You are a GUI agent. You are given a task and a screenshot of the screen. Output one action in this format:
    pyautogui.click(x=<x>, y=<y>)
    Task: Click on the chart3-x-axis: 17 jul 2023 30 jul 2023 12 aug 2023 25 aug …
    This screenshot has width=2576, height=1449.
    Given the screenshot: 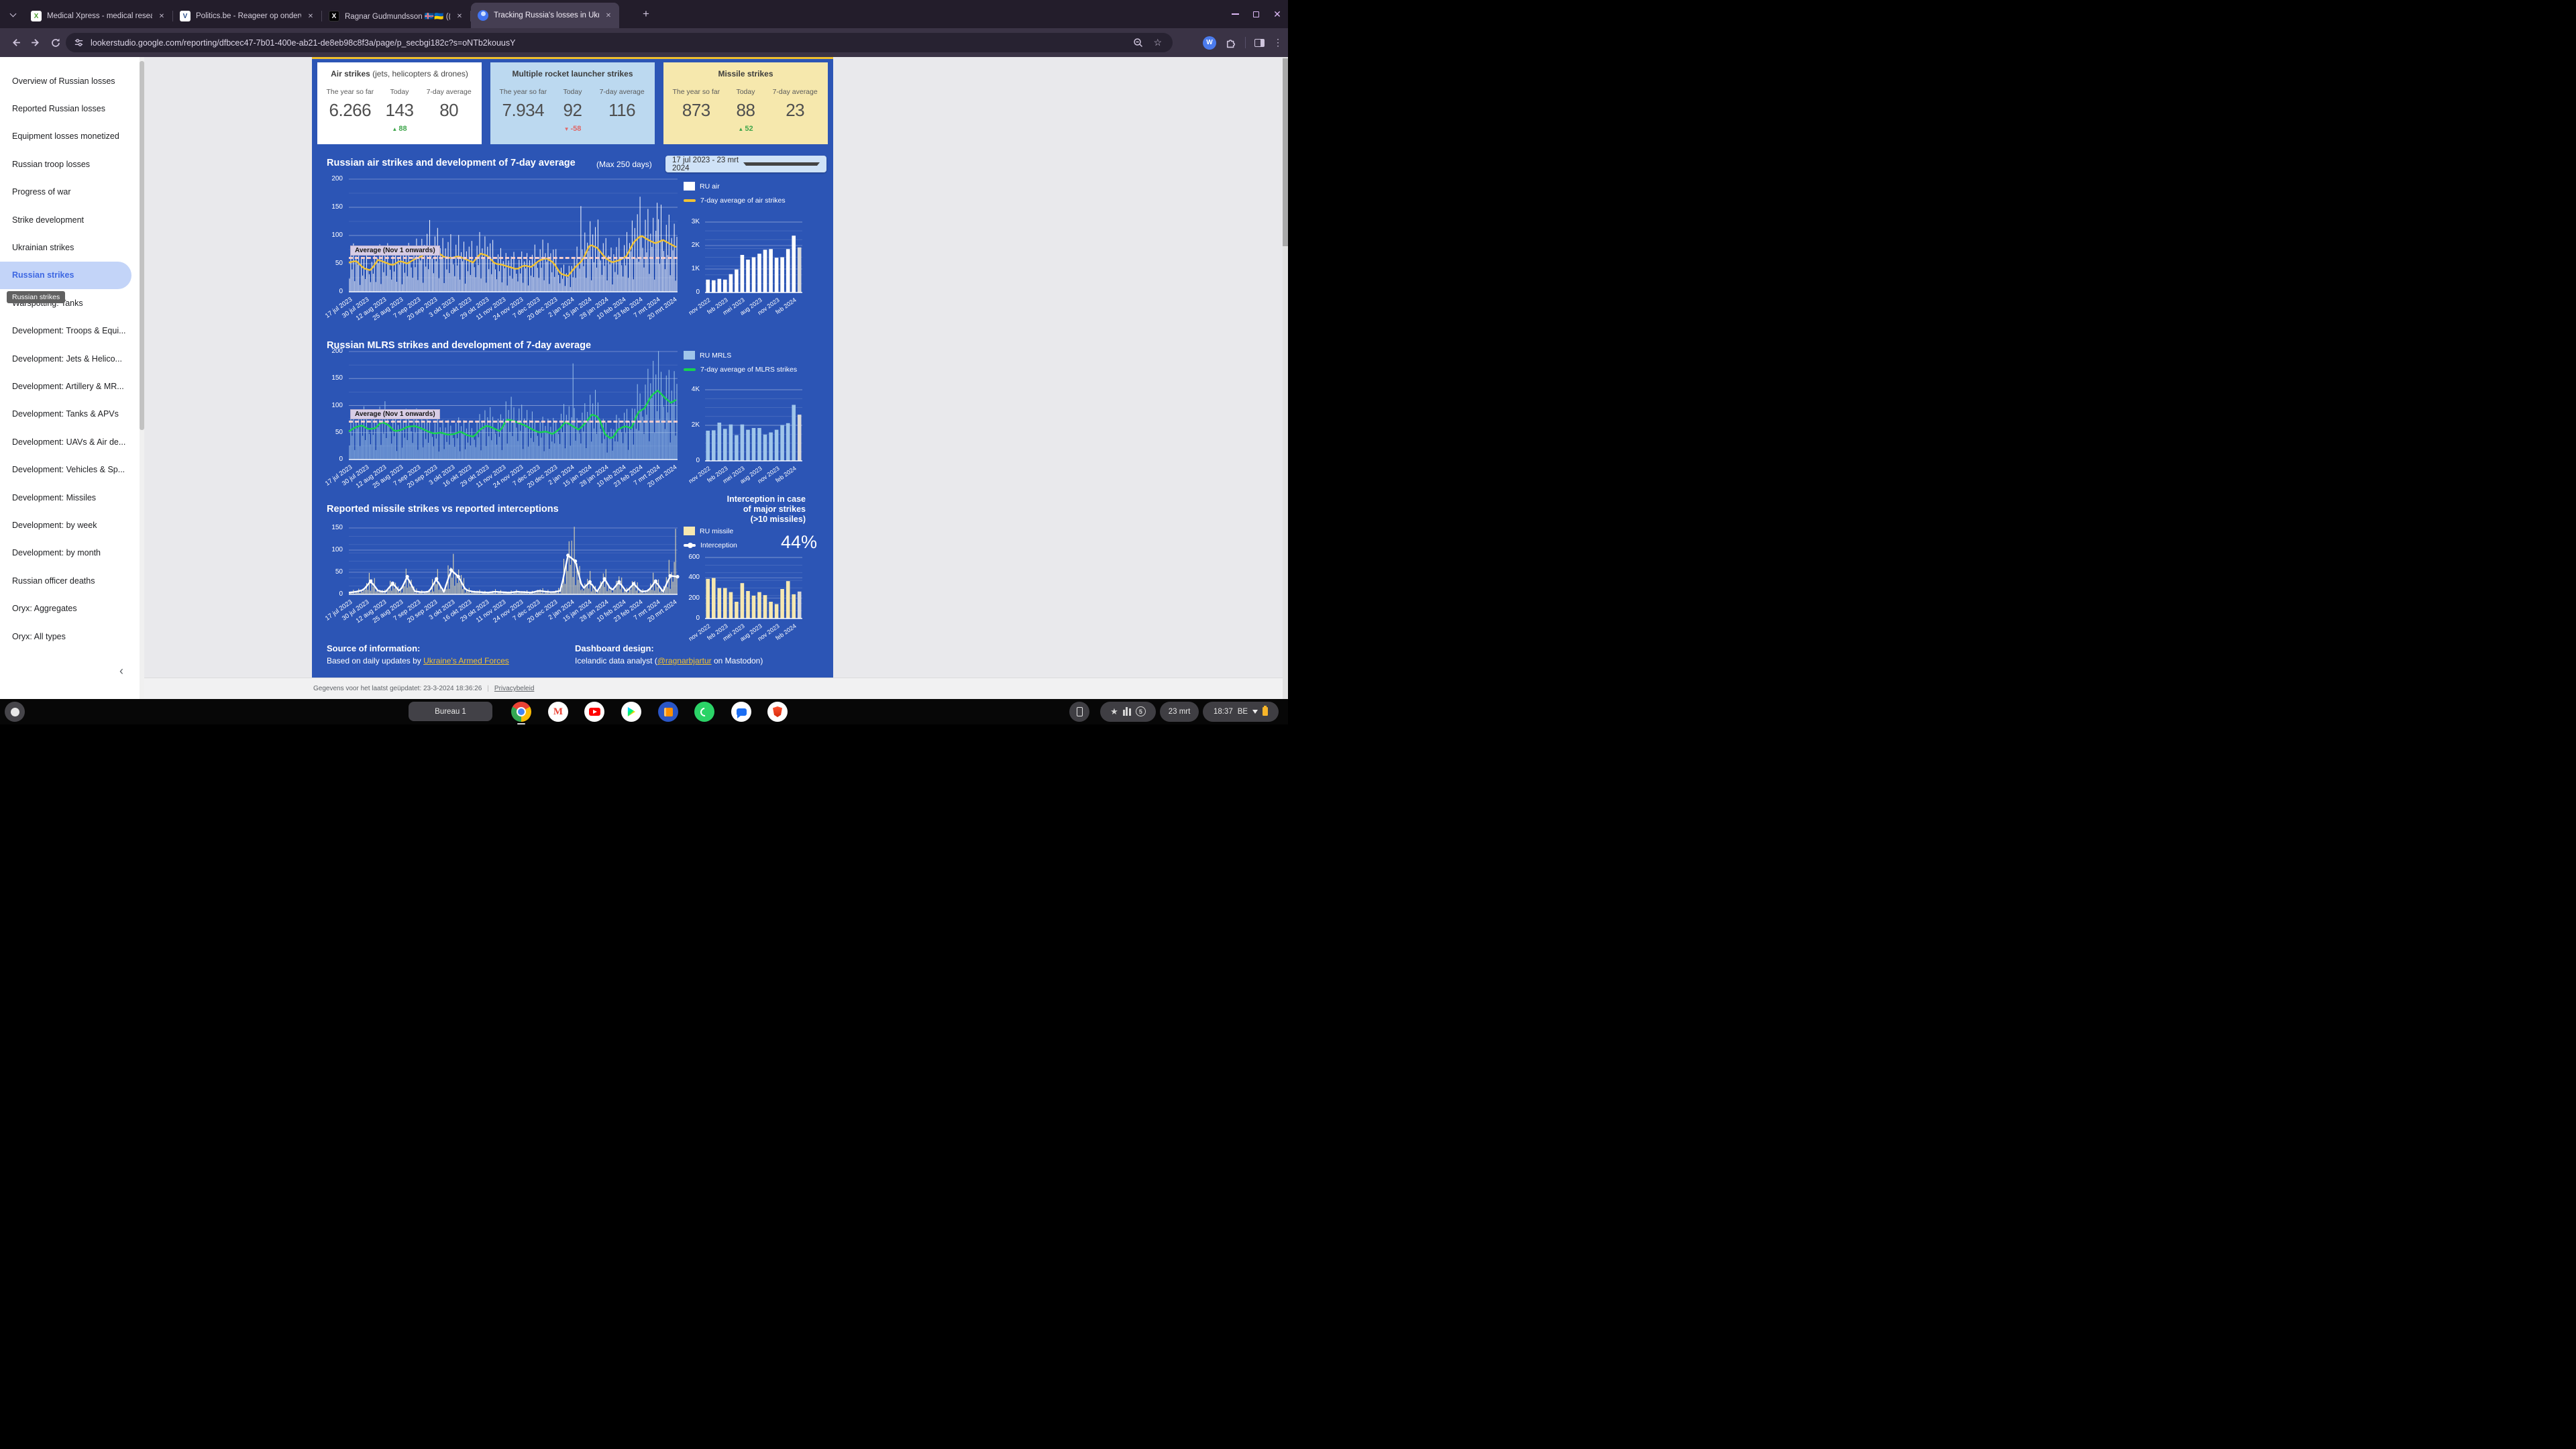 What is the action you would take?
    pyautogui.click(x=501, y=610)
    